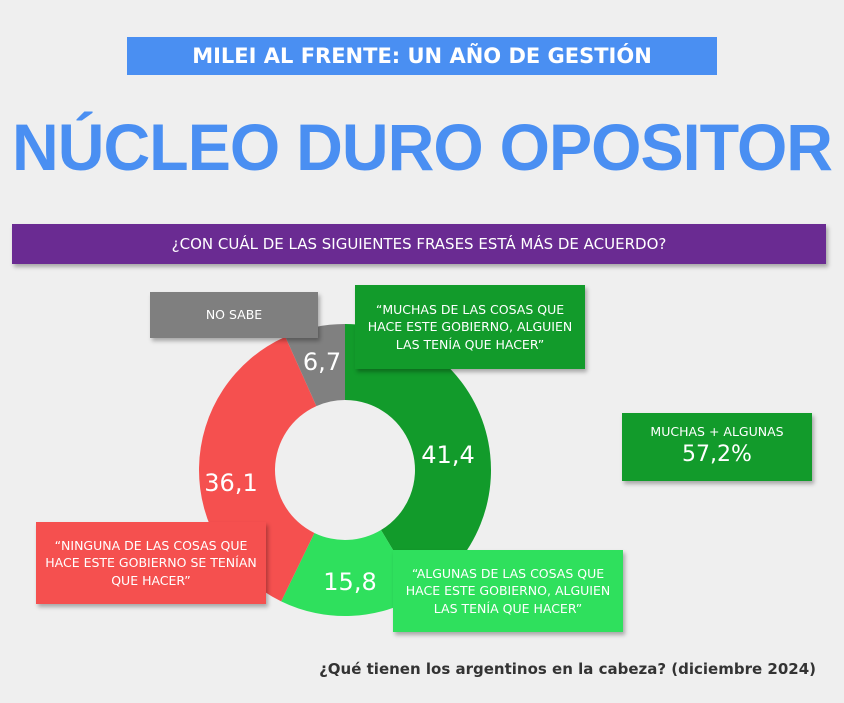 This screenshot has width=844, height=703. What do you see at coordinates (448, 455) in the screenshot?
I see `value-label-muchas: 41,4` at bounding box center [448, 455].